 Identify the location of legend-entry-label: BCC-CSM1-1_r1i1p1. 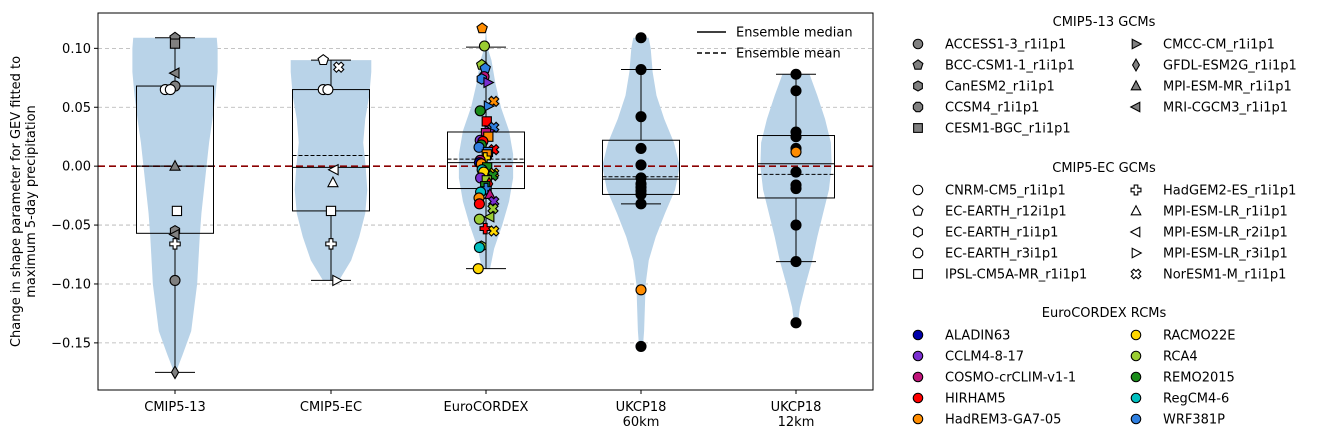
(1010, 66).